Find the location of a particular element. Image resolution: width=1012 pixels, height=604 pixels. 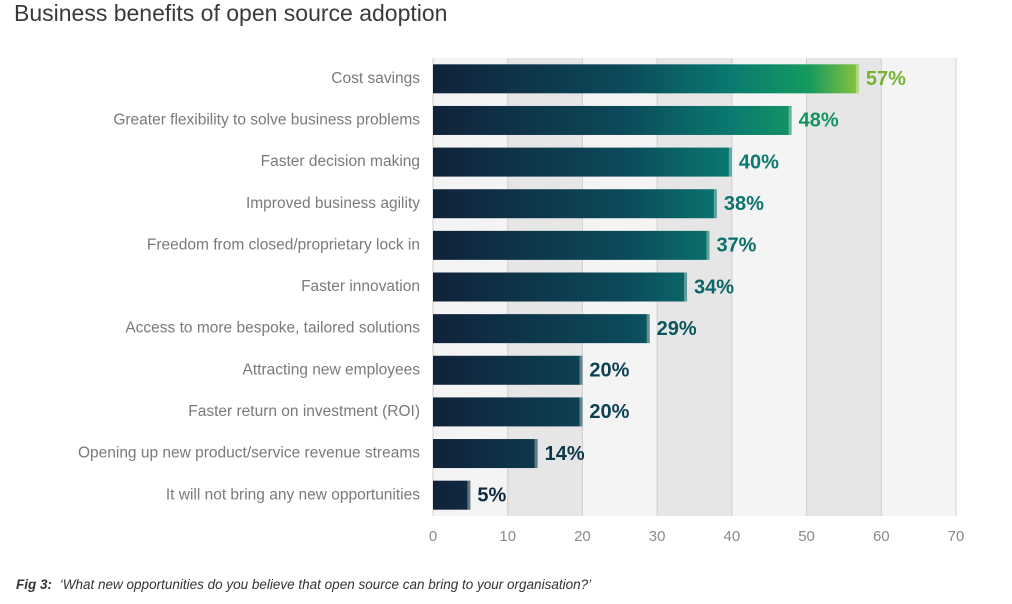

y-tick-label: Faster decision making is located at coordinates (340, 161).